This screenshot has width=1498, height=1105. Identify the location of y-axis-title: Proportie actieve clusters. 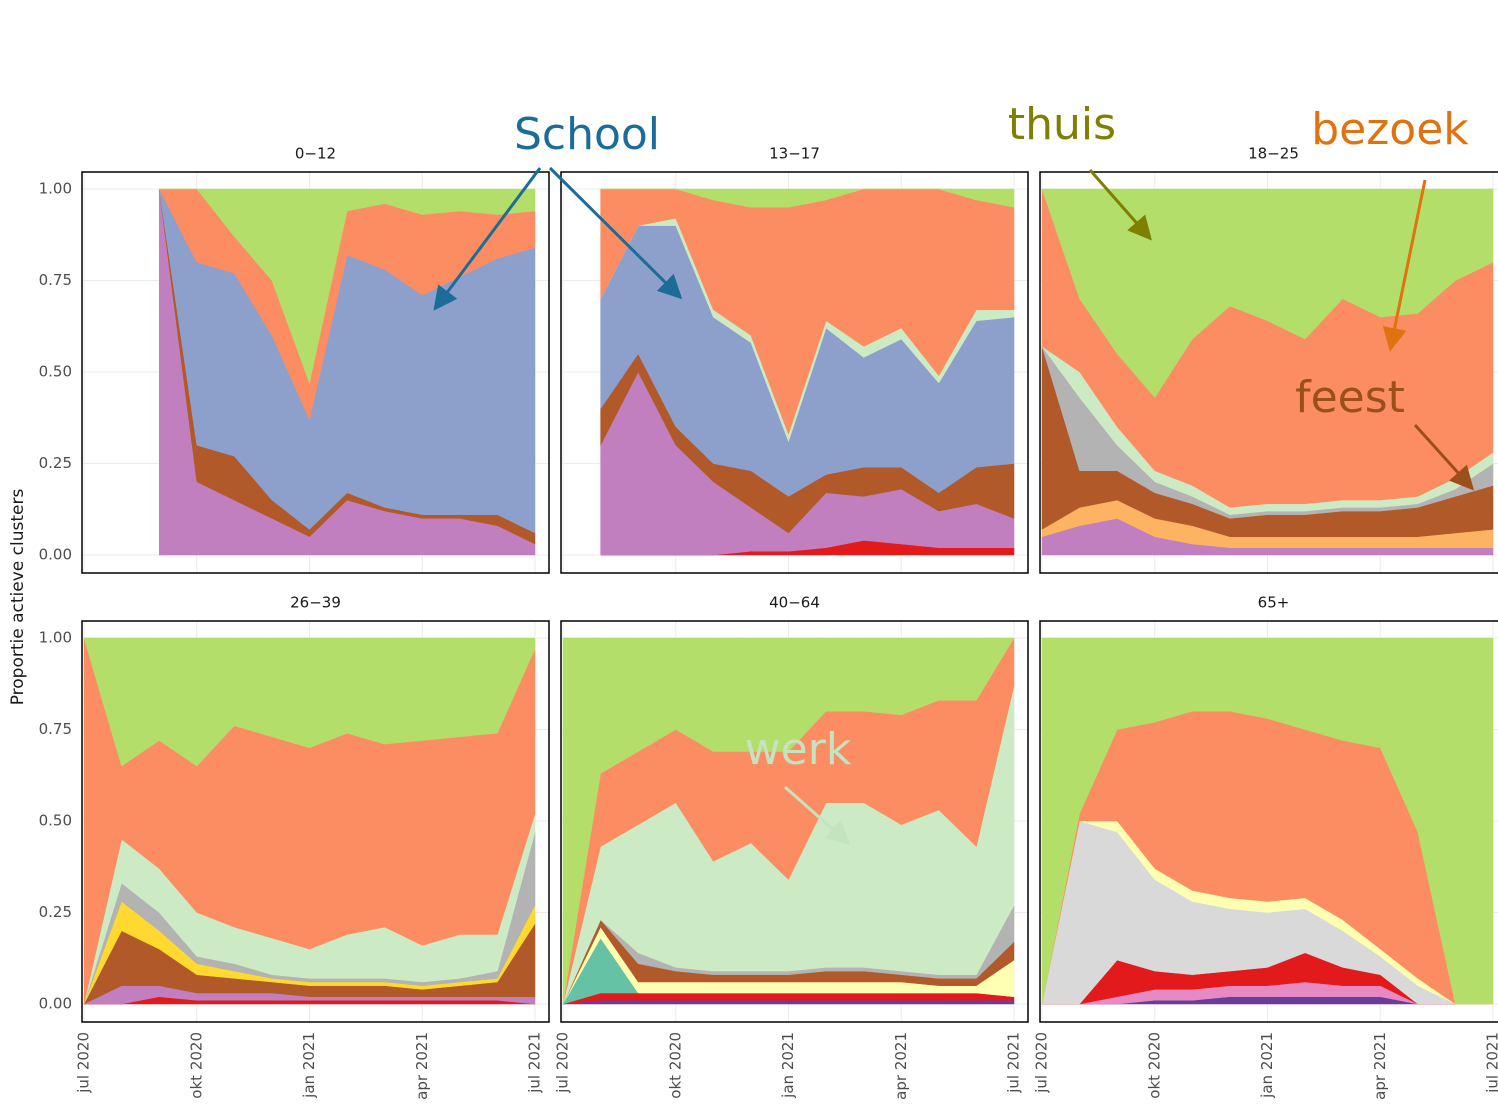
(18, 597).